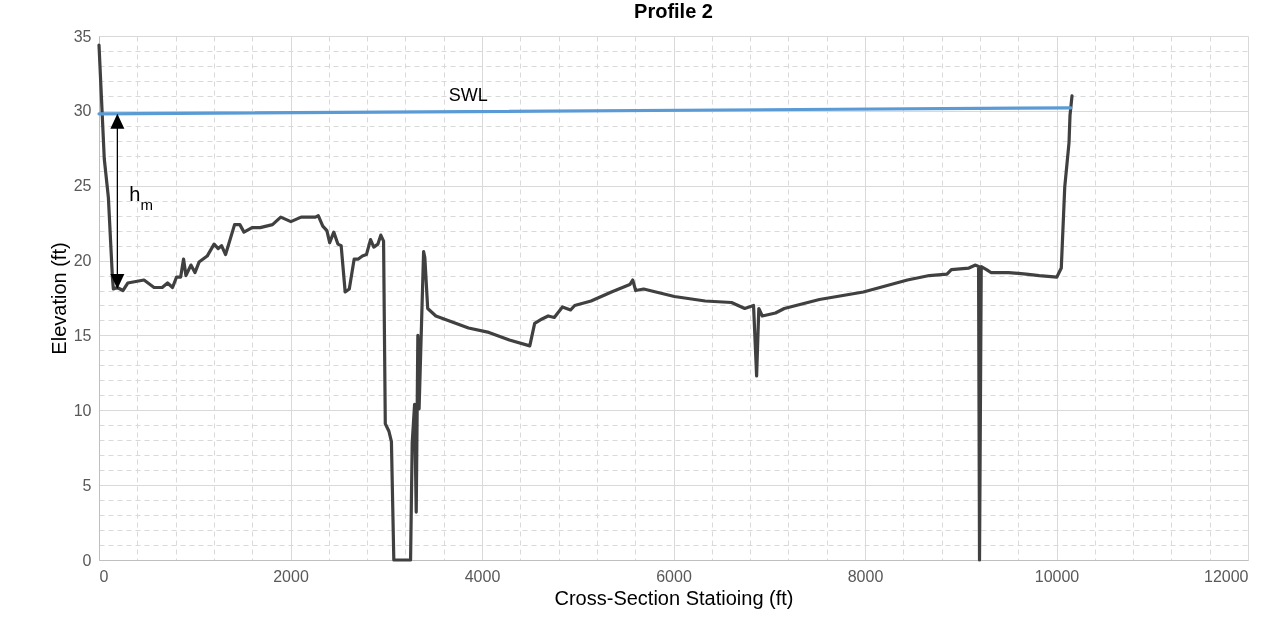 The image size is (1288, 636). What do you see at coordinates (141, 198) in the screenshot?
I see `annotation: h$_{m}$` at bounding box center [141, 198].